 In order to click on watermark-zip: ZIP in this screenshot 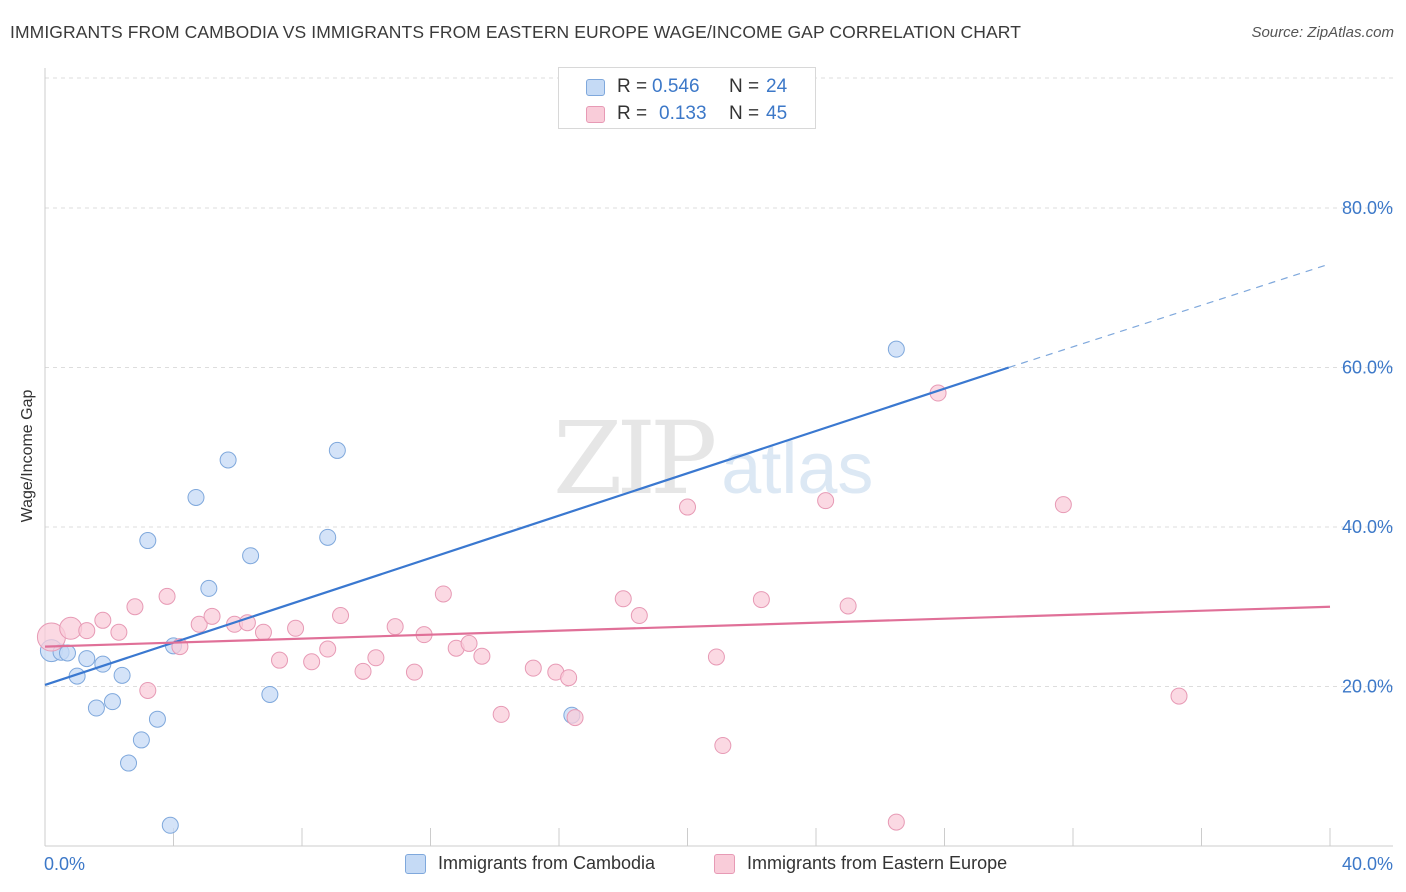, I will do `click(635, 458)`.